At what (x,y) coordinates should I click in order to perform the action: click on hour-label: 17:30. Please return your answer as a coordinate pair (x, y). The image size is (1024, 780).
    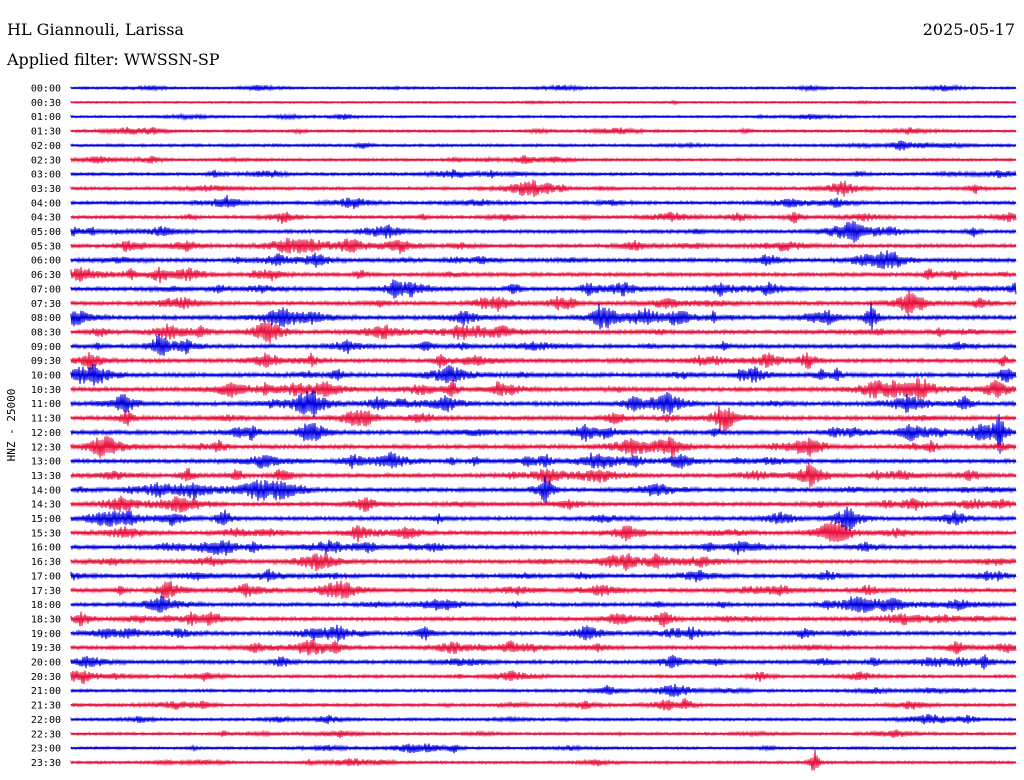
    Looking at the image, I should click on (46, 591).